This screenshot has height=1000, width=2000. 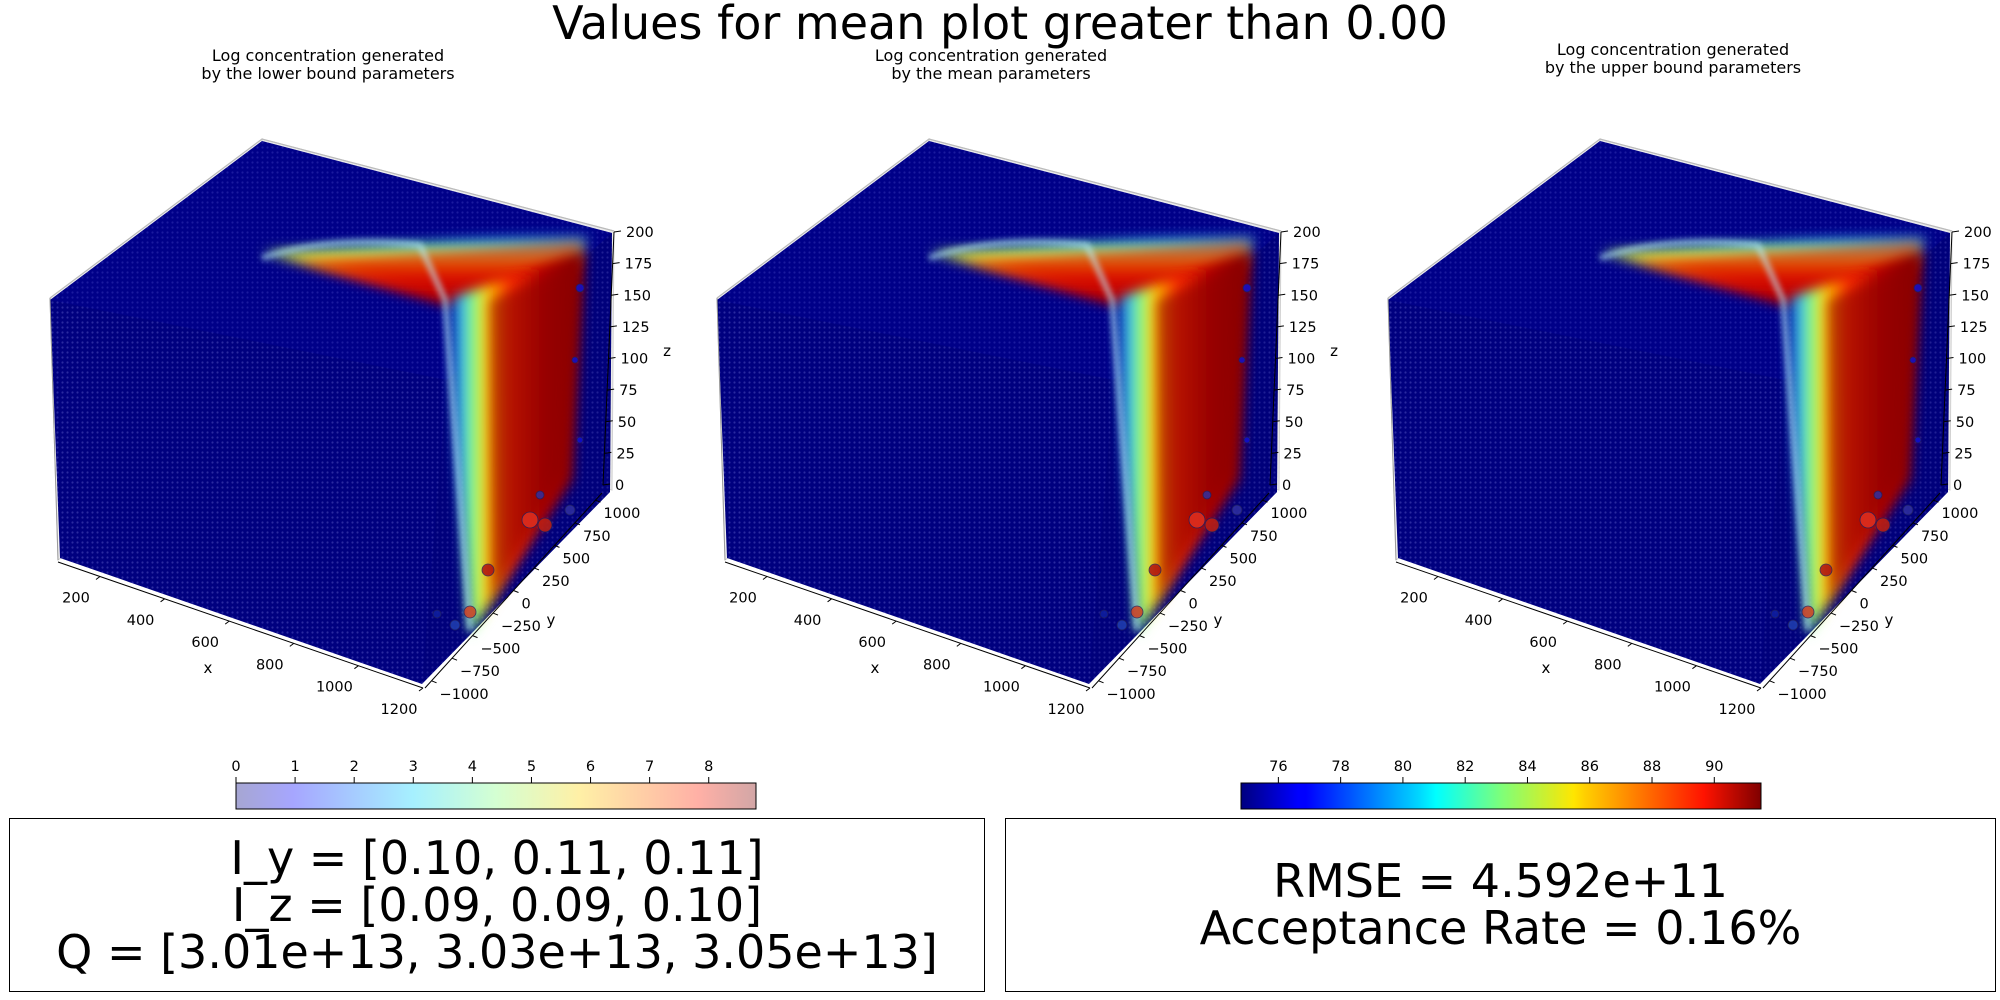 What do you see at coordinates (1578, 625) in the screenshot?
I see `x-axis-line` at bounding box center [1578, 625].